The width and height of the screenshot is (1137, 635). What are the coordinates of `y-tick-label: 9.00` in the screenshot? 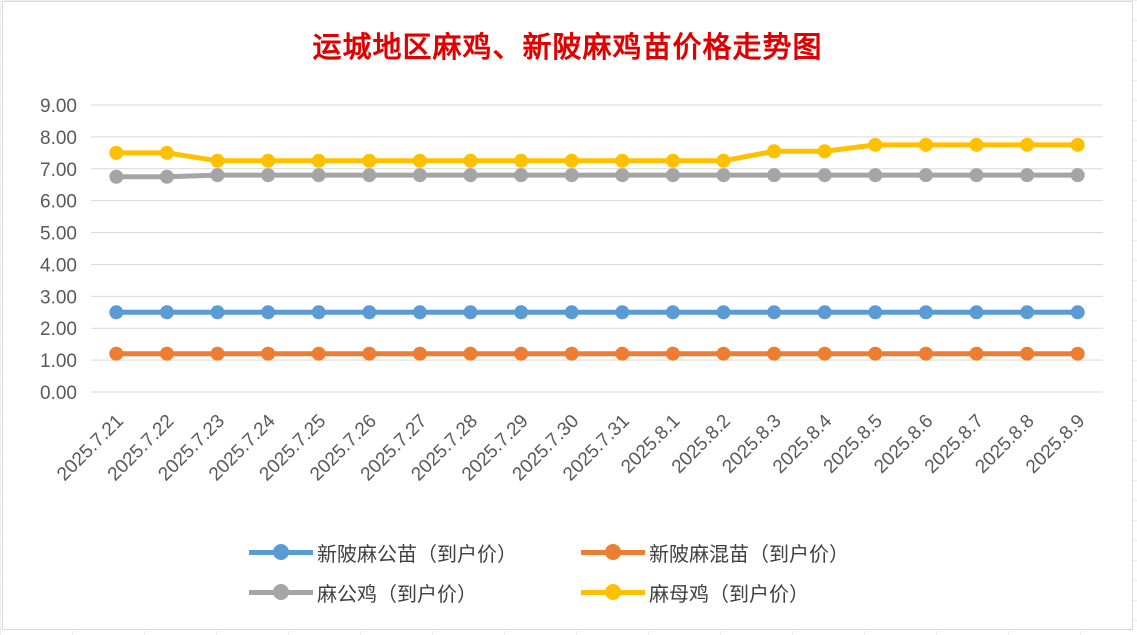 It's located at (58, 106).